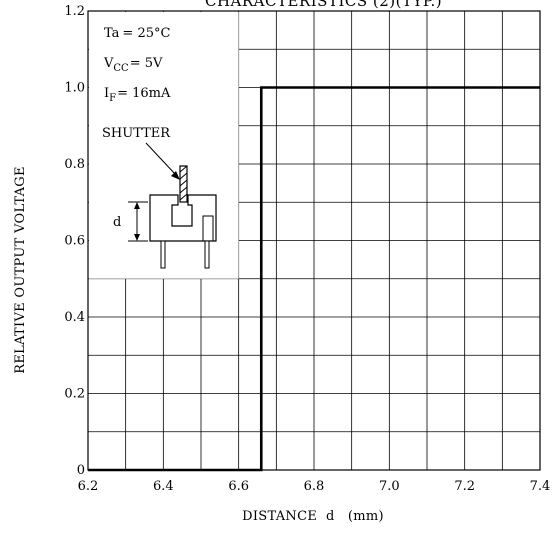 This screenshot has width=556, height=537. What do you see at coordinates (133, 65) in the screenshot?
I see `condition-vcc: VCC= 5V` at bounding box center [133, 65].